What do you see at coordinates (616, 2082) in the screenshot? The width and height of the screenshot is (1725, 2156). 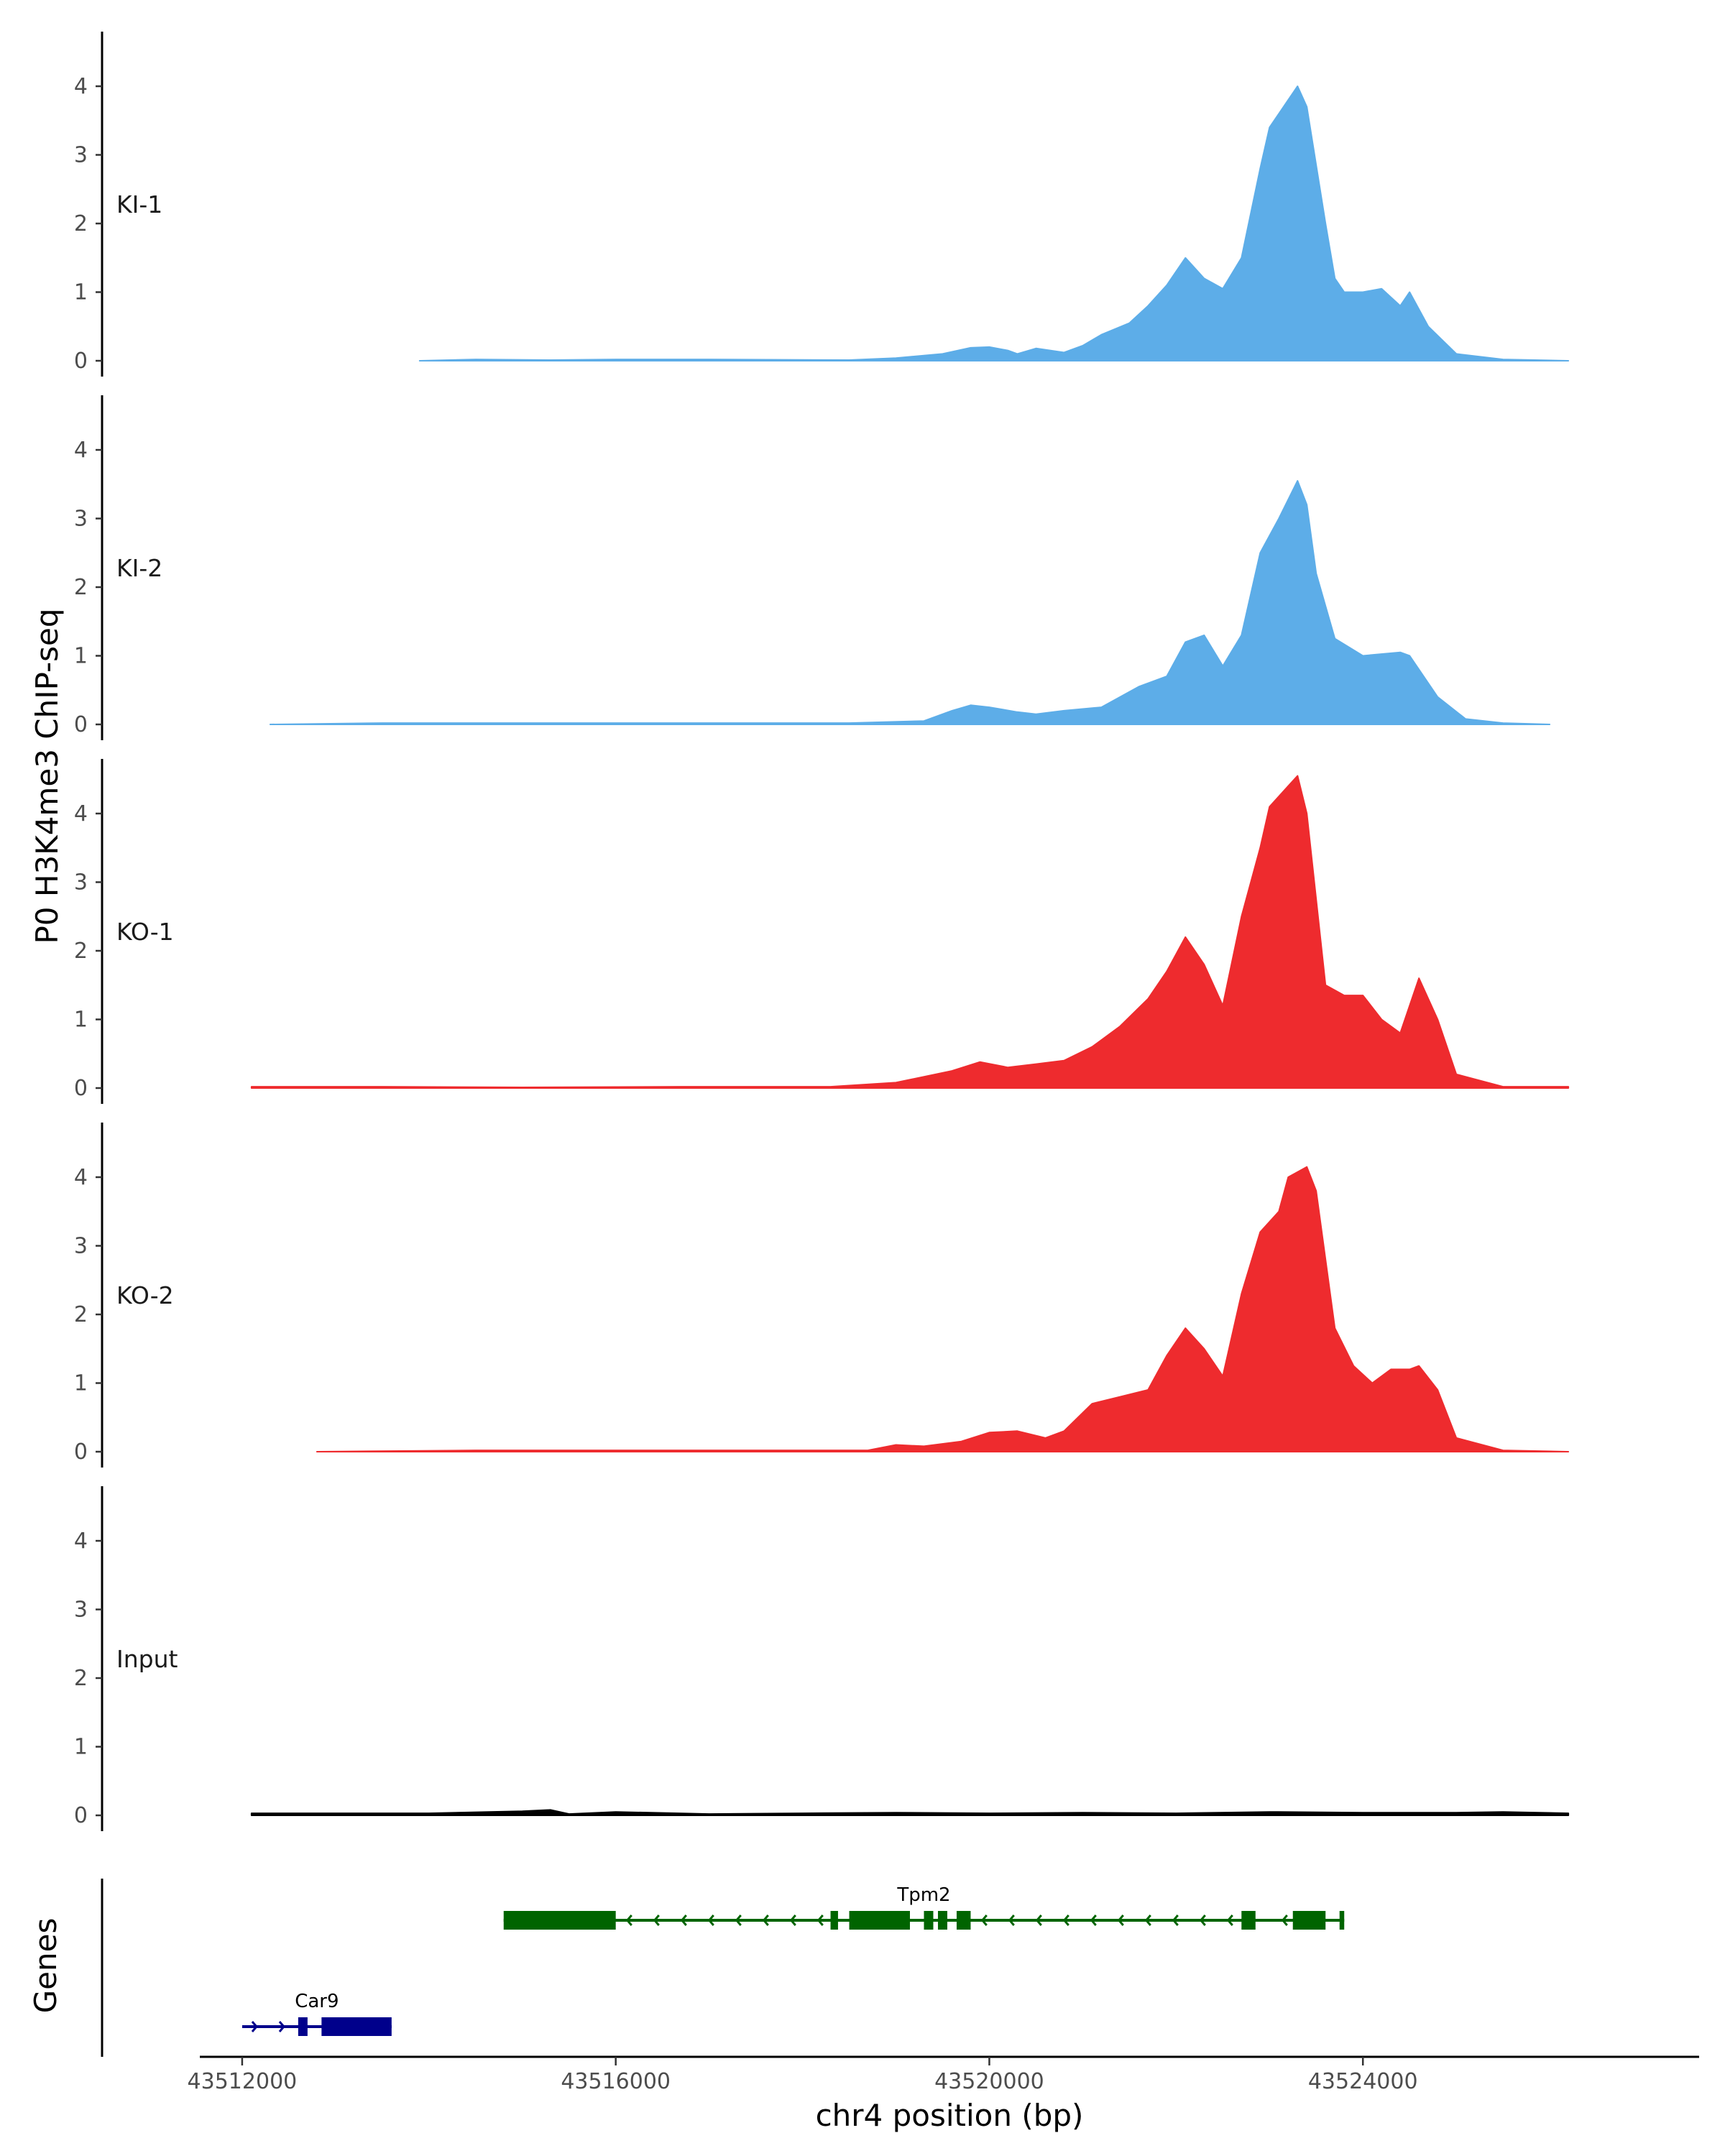 I see `x-tick-label-43516000: 43516000` at bounding box center [616, 2082].